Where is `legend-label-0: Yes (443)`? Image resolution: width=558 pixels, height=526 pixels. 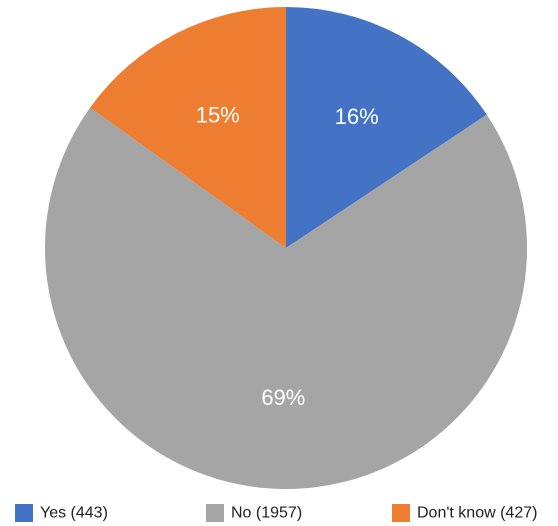
legend-label-0: Yes (443) is located at coordinates (74, 513).